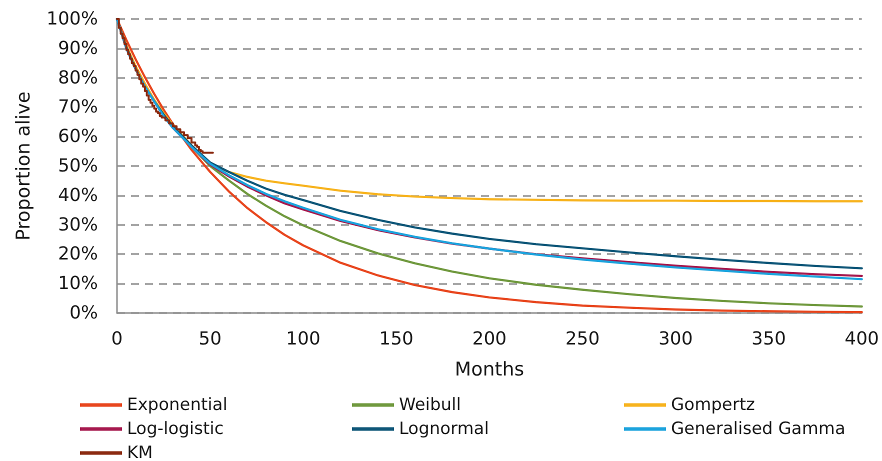  I want to click on x-tick-label: 150, so click(396, 339).